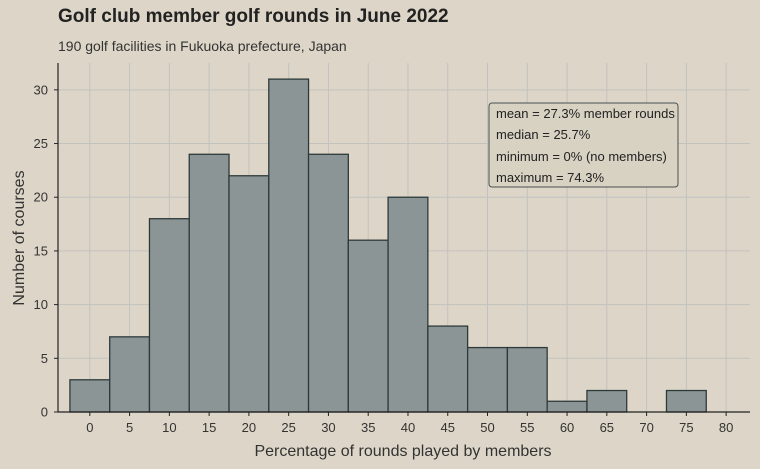 Image resolution: width=760 pixels, height=469 pixels. Describe the element at coordinates (527, 427) in the screenshot. I see `x-tick-label: 55` at that location.